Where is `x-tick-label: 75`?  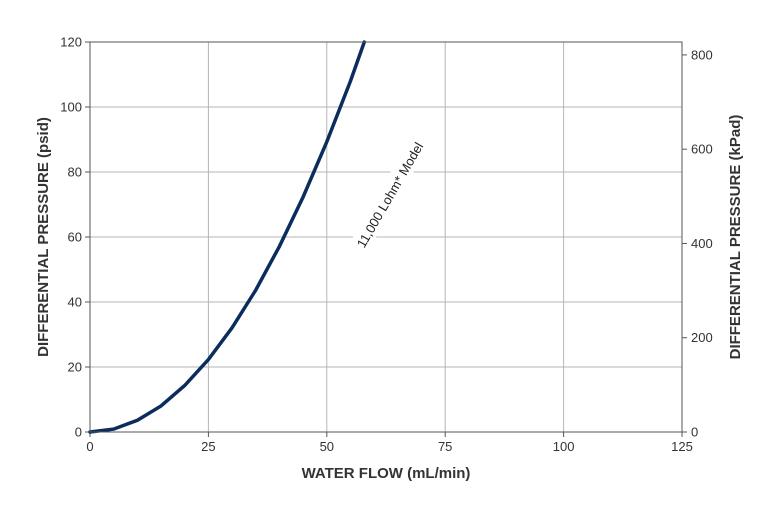
x-tick-label: 75 is located at coordinates (445, 446).